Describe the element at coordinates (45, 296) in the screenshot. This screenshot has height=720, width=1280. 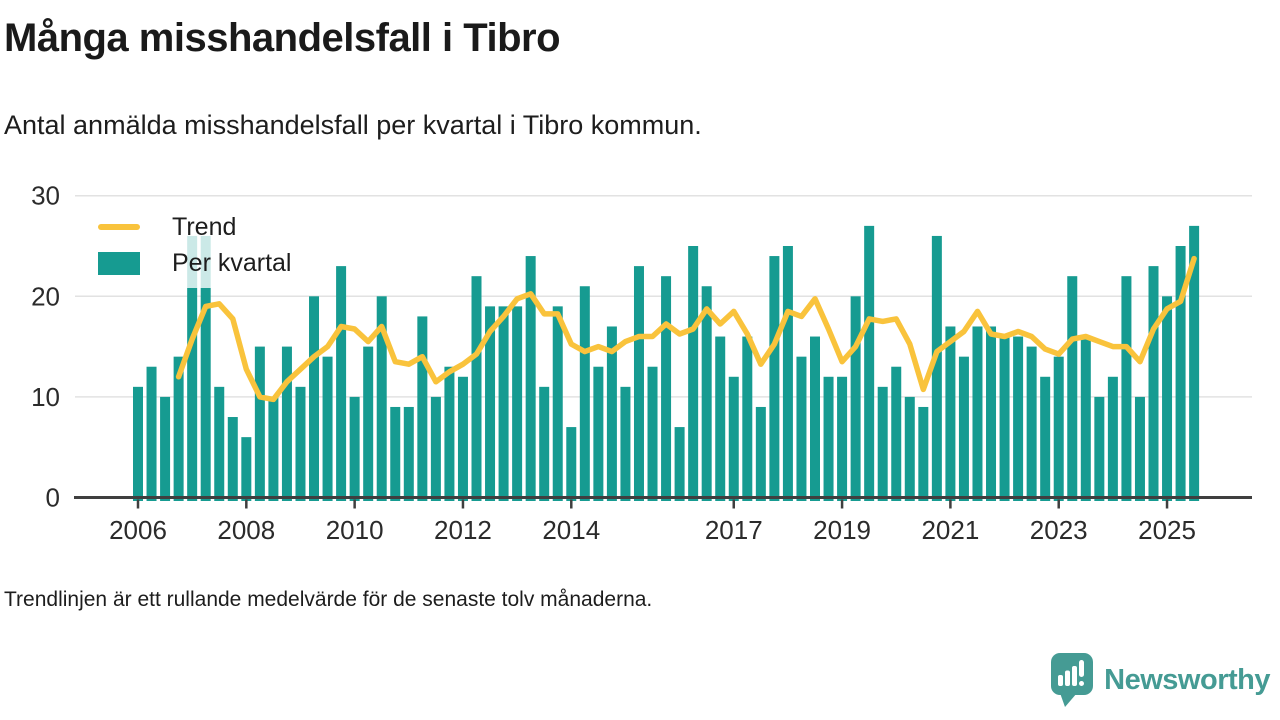
I see `y-tick-label-20: 20` at that location.